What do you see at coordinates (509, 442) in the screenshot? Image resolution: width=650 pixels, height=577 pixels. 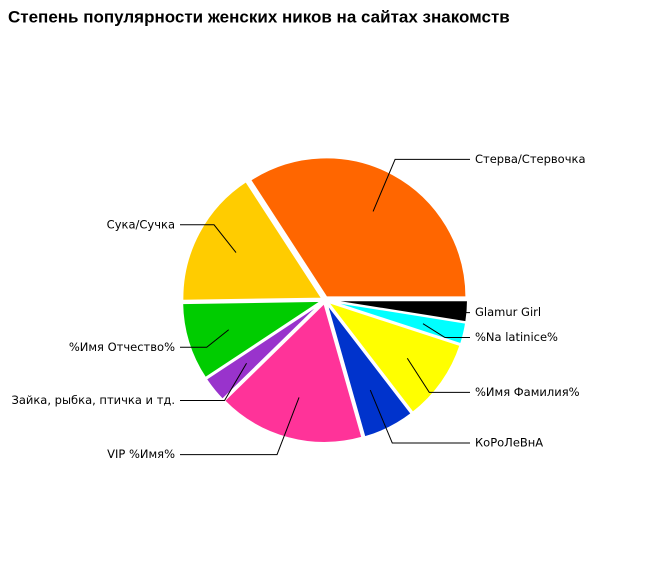 I see `slice-label: КоРоЛеВнА` at bounding box center [509, 442].